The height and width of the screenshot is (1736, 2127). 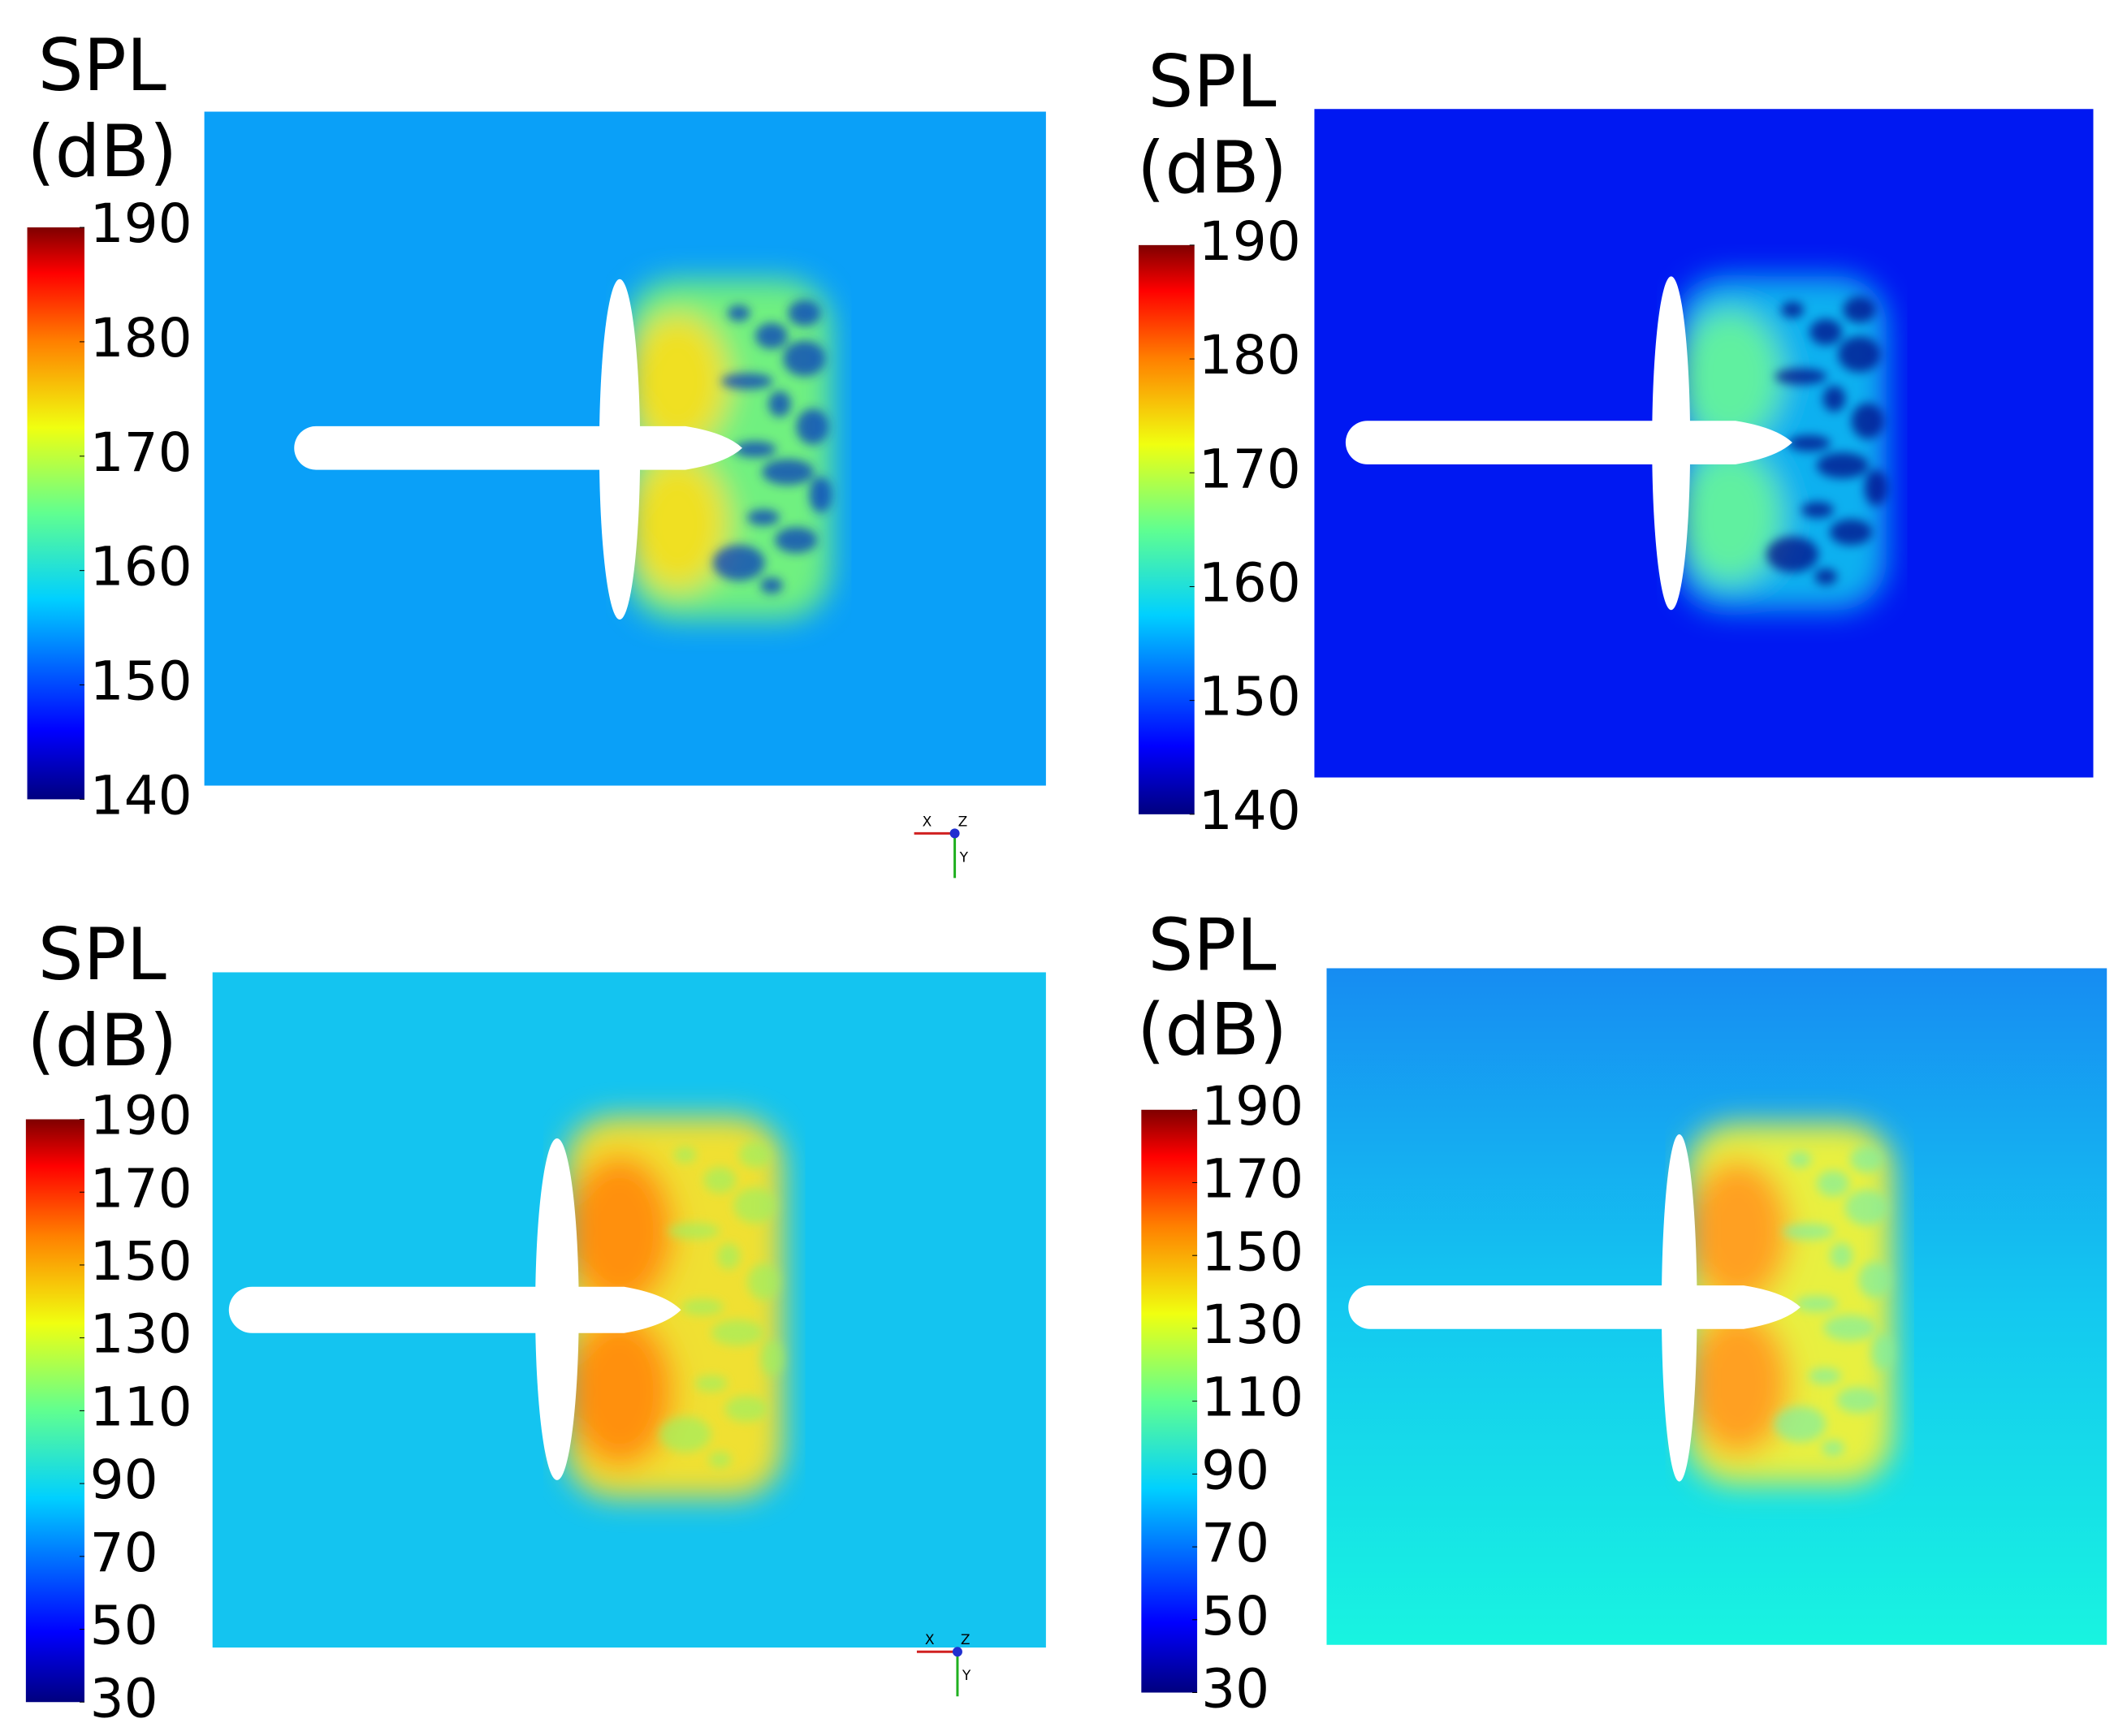 I want to click on colorbar-tick-label: 110, so click(x=141, y=1407).